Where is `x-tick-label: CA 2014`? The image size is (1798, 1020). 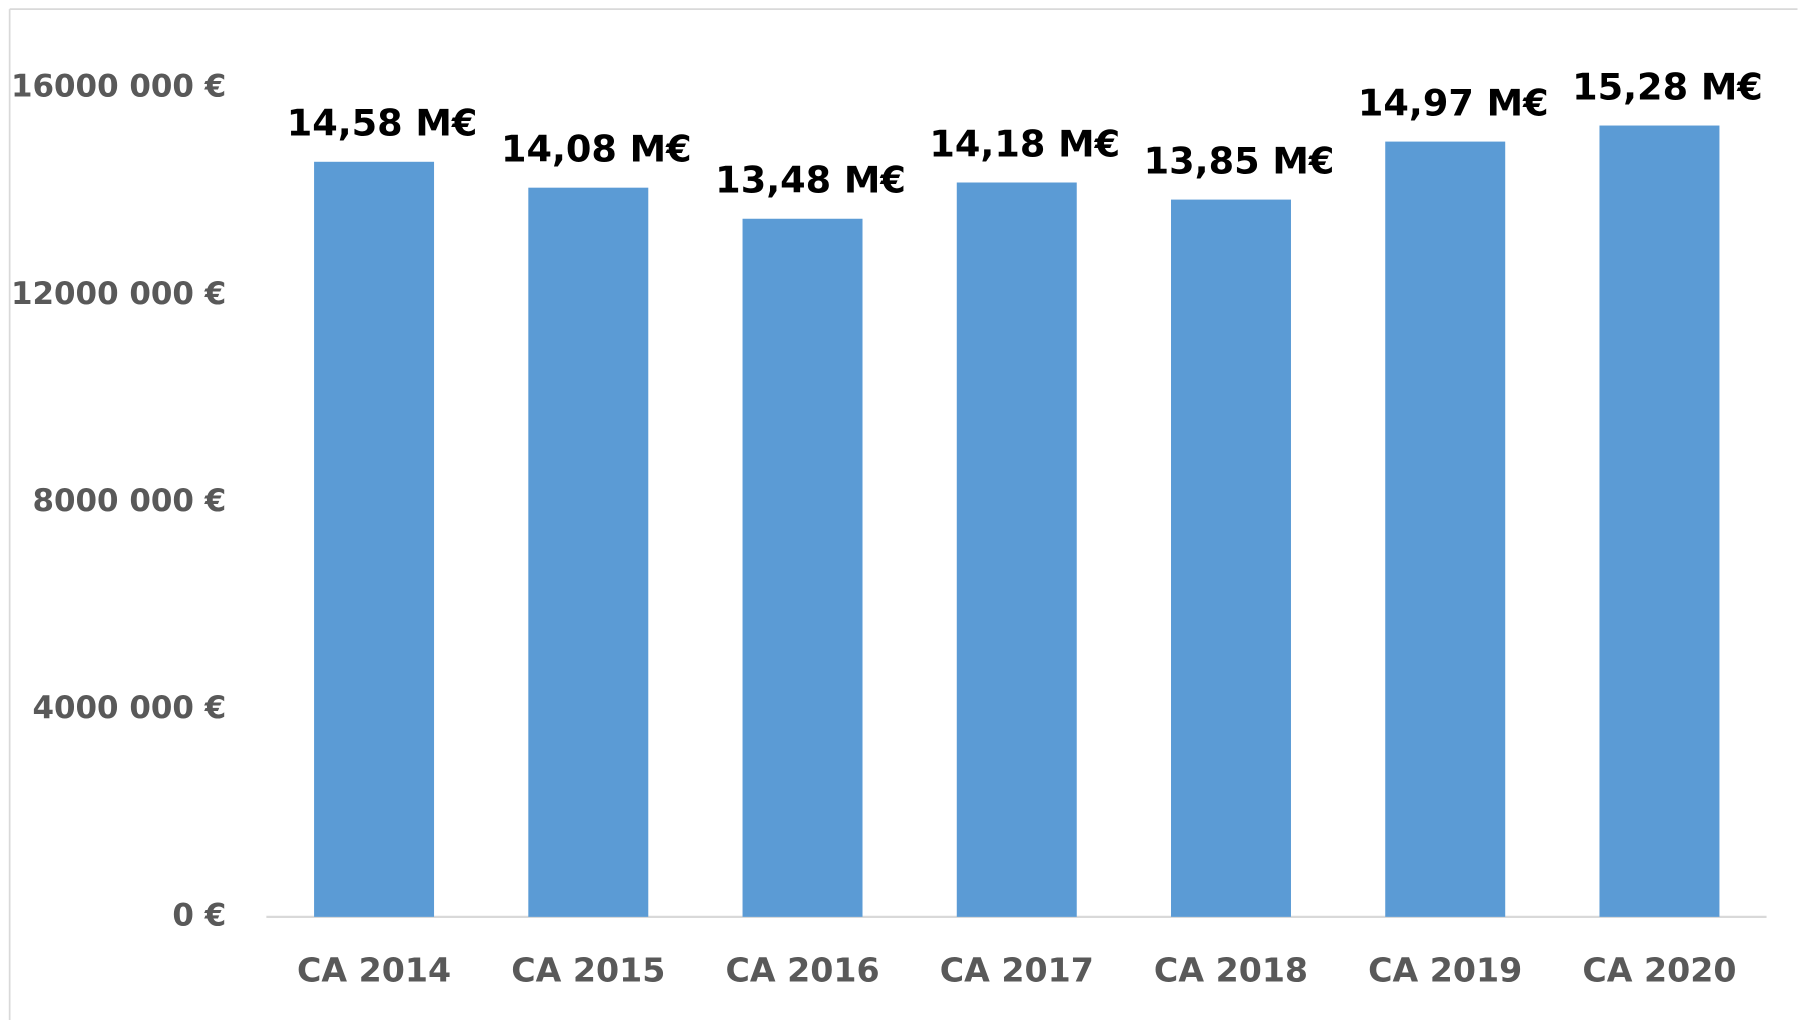
x-tick-label: CA 2014 is located at coordinates (374, 969).